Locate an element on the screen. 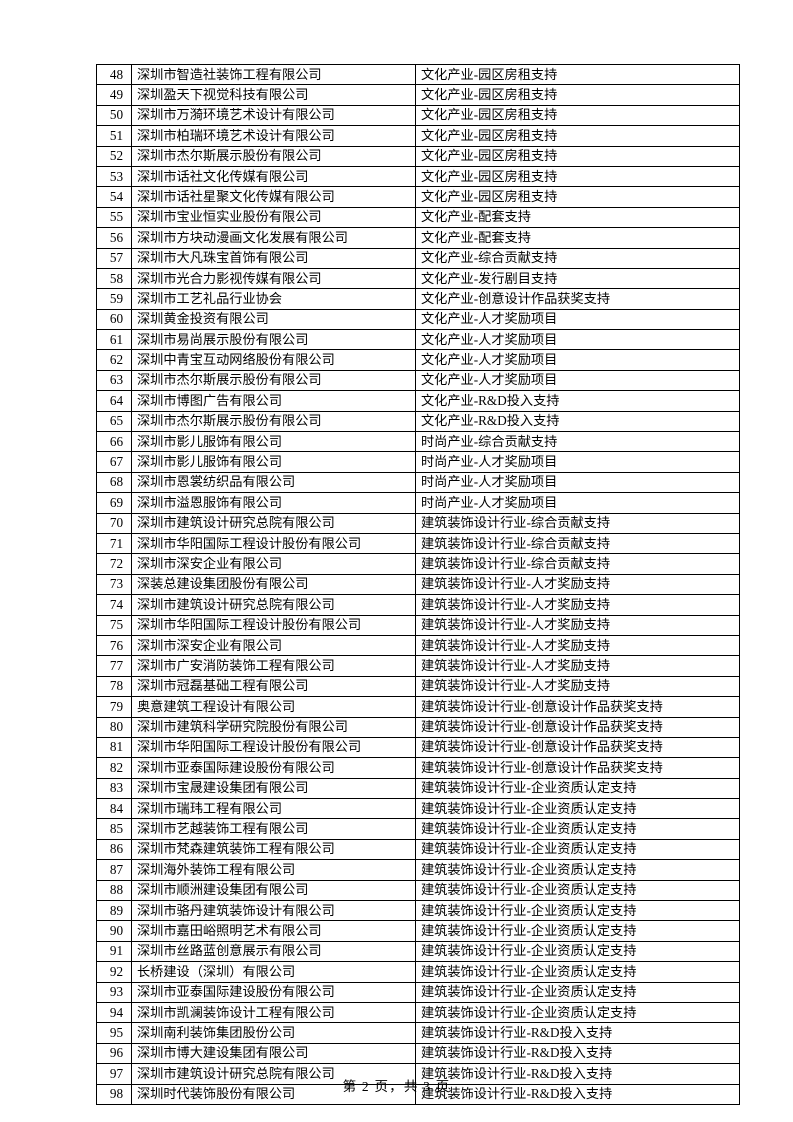 This screenshot has width=793, height=1122. company-name-cell: 深圳市工艺礼品行业协会 is located at coordinates (273, 299).